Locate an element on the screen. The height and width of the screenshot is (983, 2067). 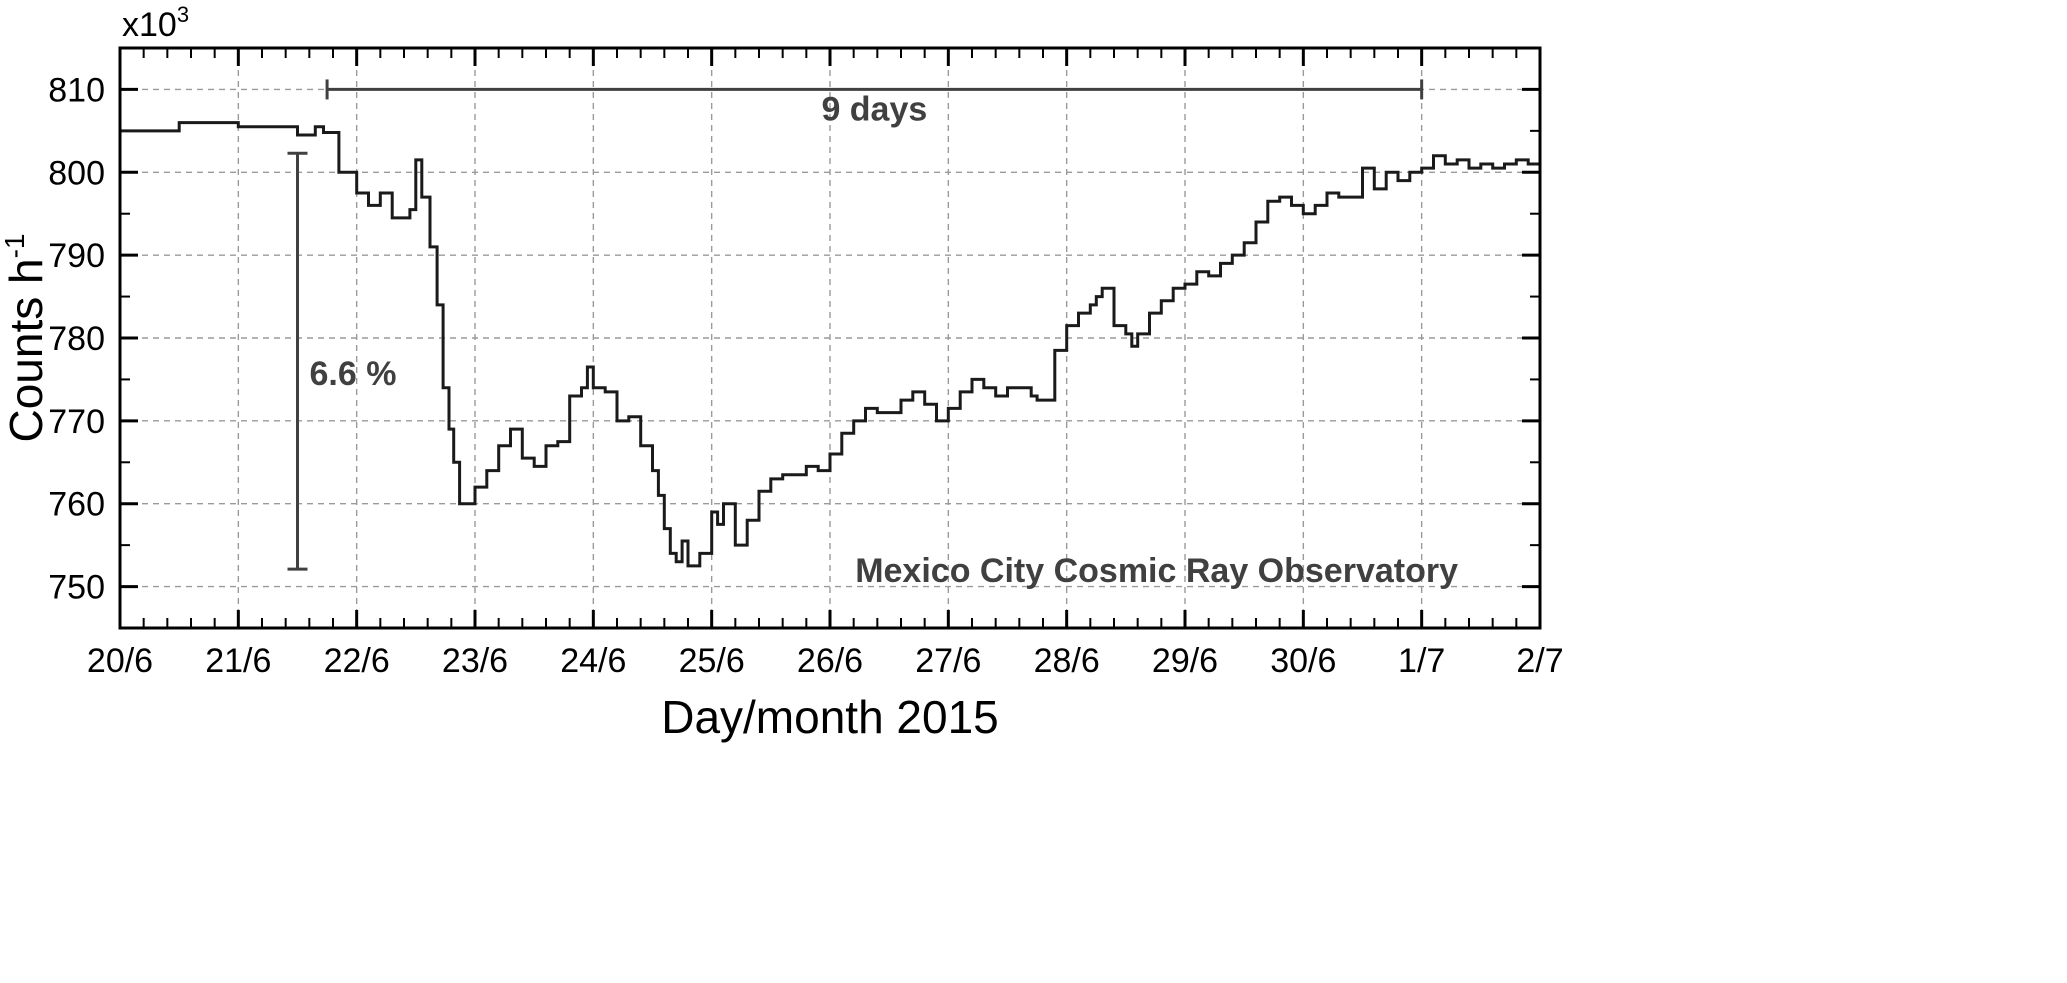
y-axis-label-main: Counts h is located at coordinates (26, 350).